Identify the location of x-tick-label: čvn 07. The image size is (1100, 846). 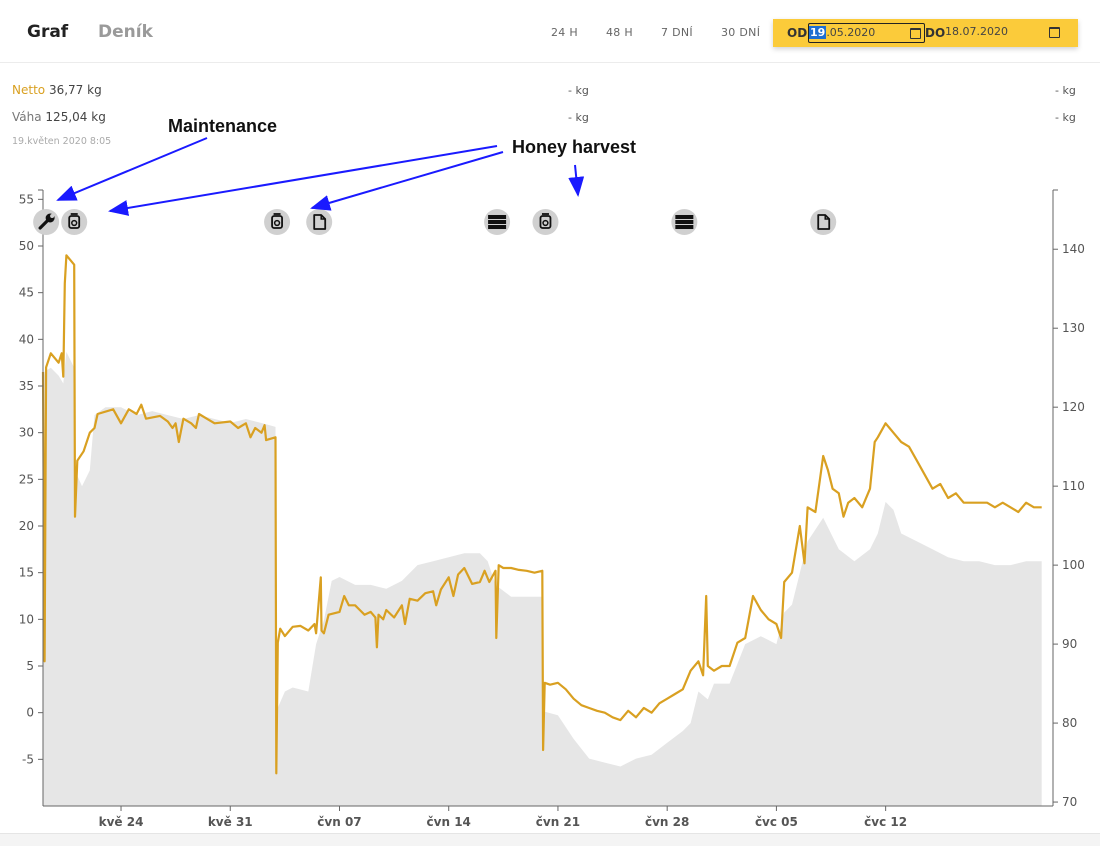
(339, 822).